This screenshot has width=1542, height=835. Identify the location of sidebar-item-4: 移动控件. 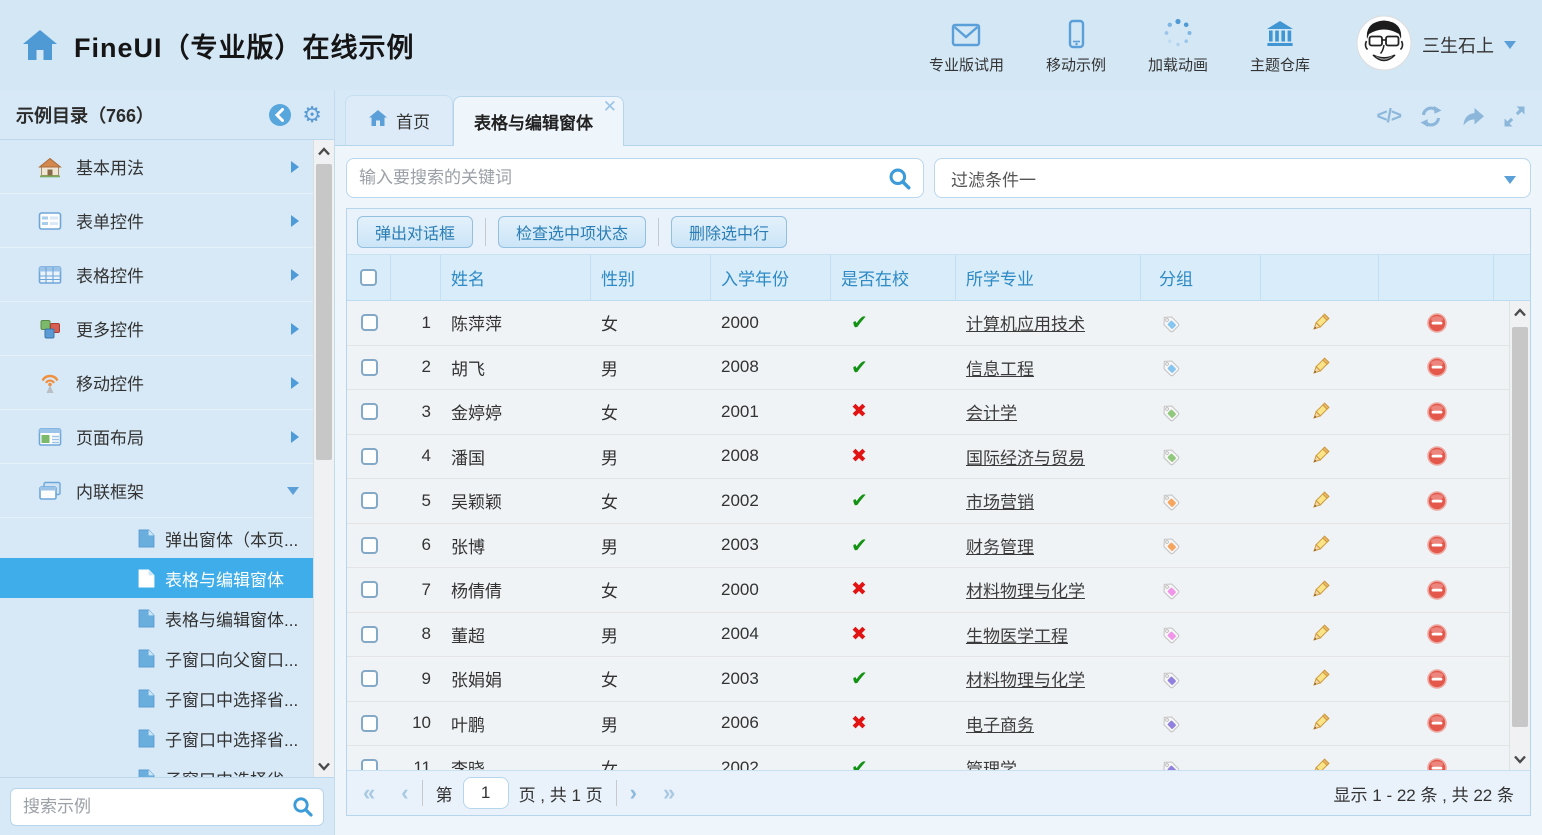
(156, 383).